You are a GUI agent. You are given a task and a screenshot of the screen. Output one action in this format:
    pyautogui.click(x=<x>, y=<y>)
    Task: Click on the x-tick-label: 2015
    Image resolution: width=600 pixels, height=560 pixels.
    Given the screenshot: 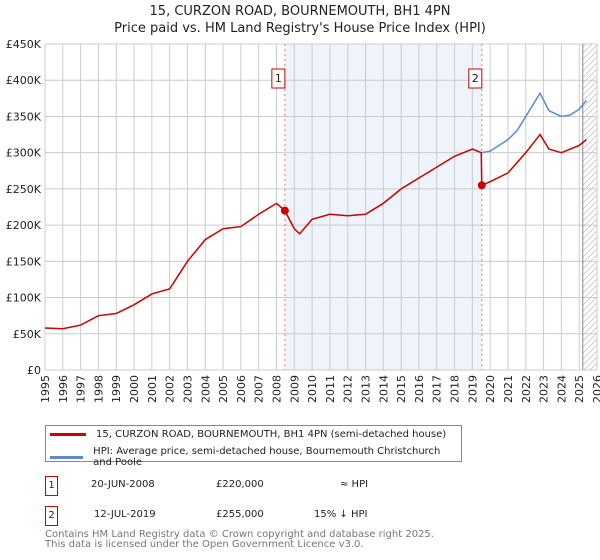 What is the action you would take?
    pyautogui.click(x=401, y=389)
    